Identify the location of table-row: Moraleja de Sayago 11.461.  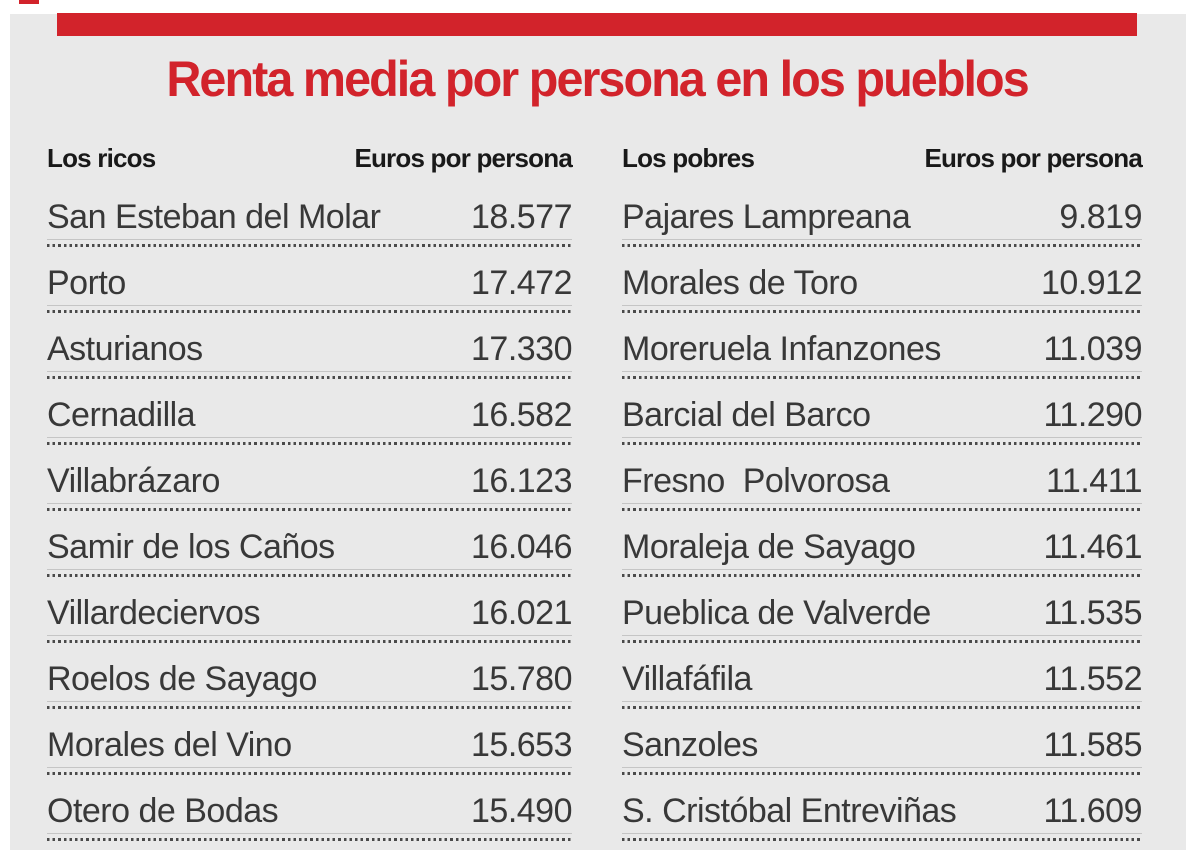
(882, 544).